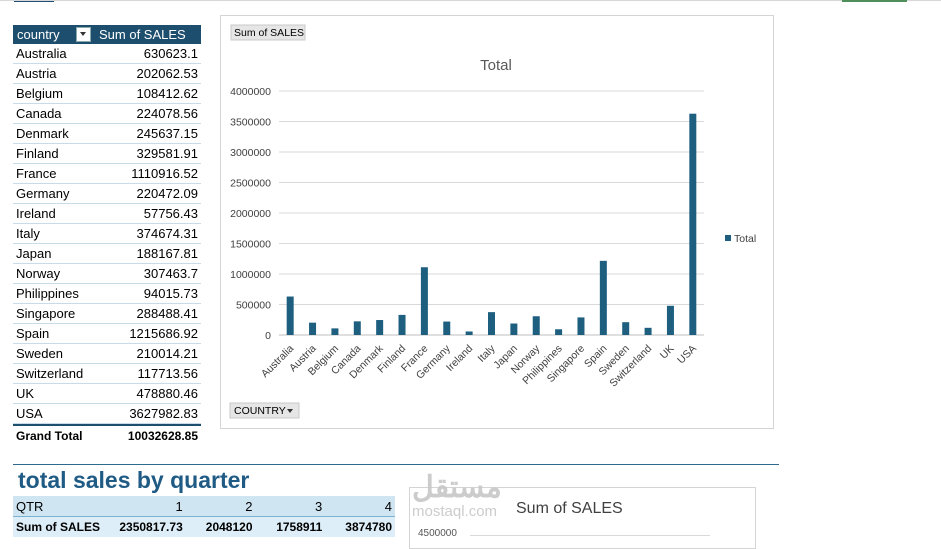 This screenshot has height=549, width=941. I want to click on grand-total-value: 10032628.85, so click(162, 435).